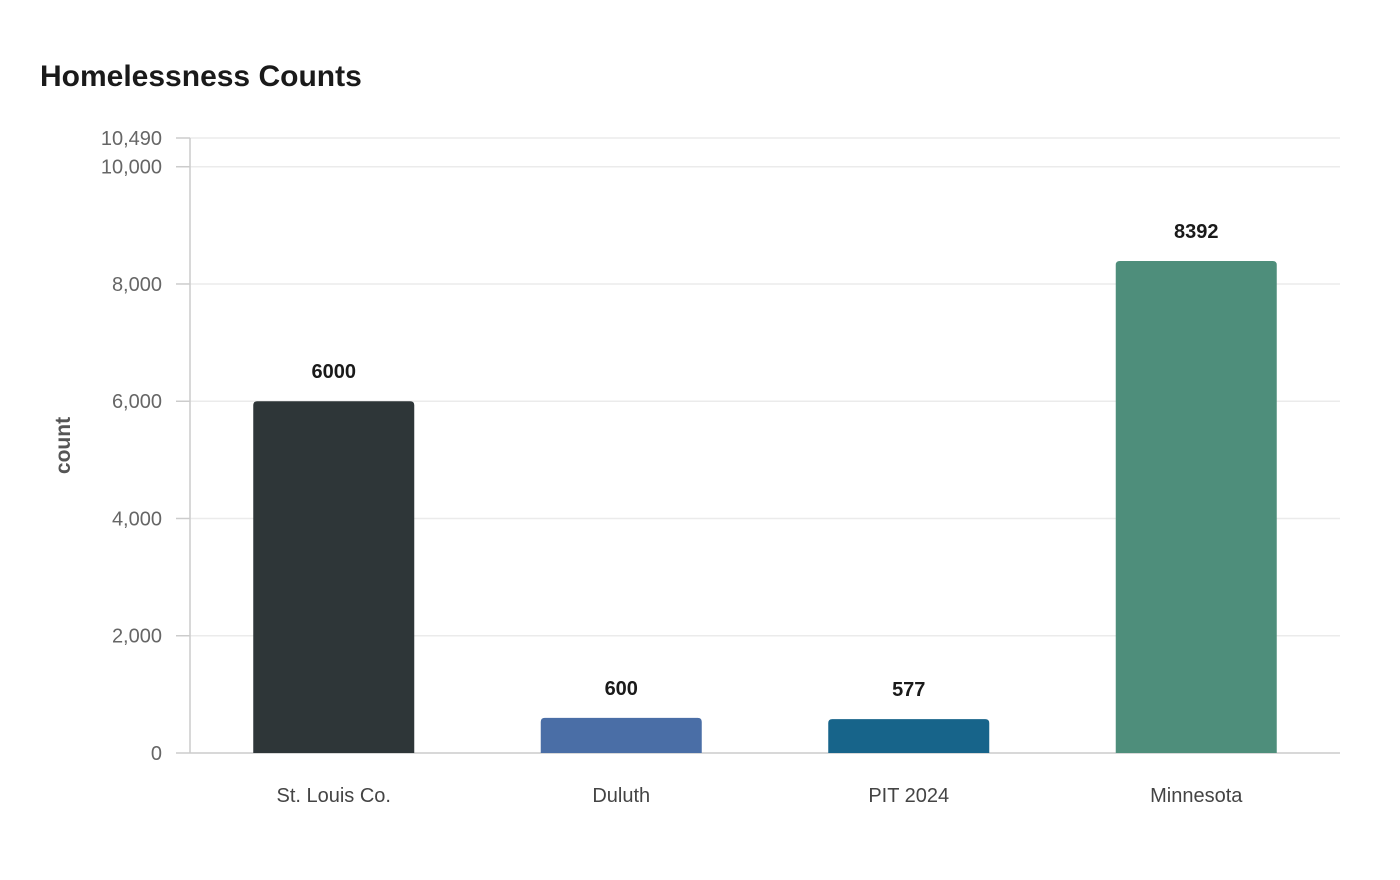  I want to click on y-tick-label: 10,490, so click(131, 139).